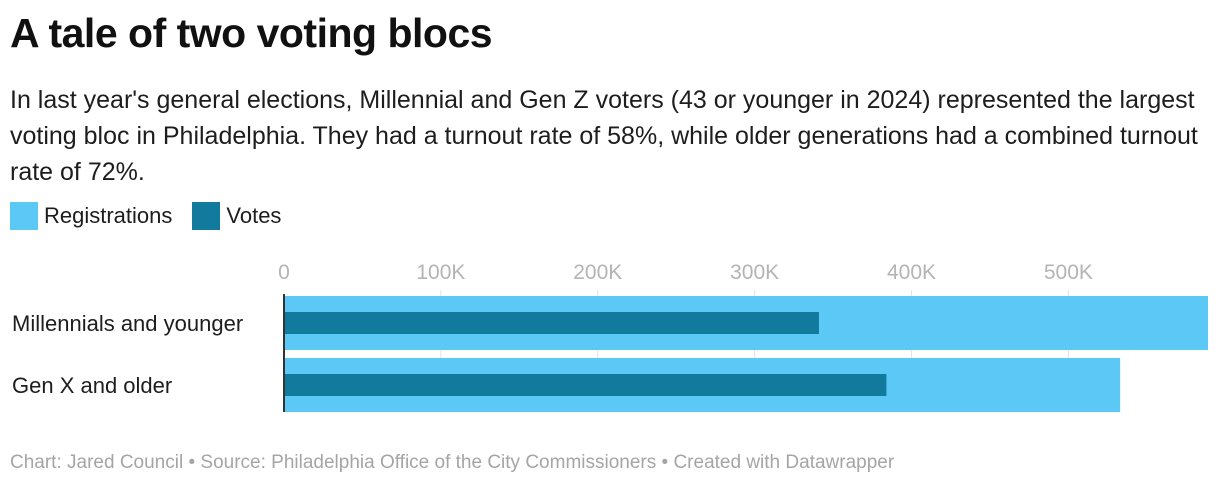 This screenshot has width=1220, height=490. Describe the element at coordinates (251, 33) in the screenshot. I see `chart-title: A tale of two voting blocs` at that location.